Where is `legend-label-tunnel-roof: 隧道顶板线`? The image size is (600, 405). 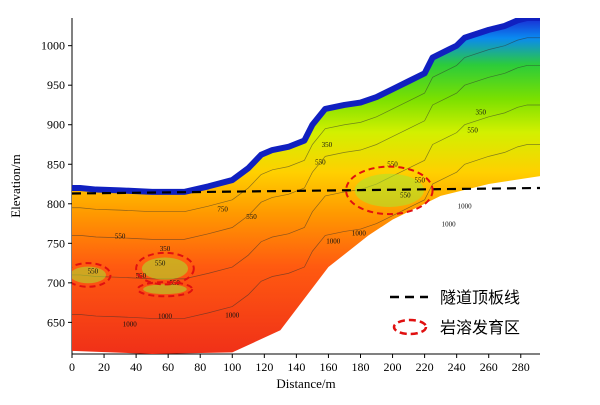
legend-label-tunnel-roof: 隧道顶板线 is located at coordinates (480, 297).